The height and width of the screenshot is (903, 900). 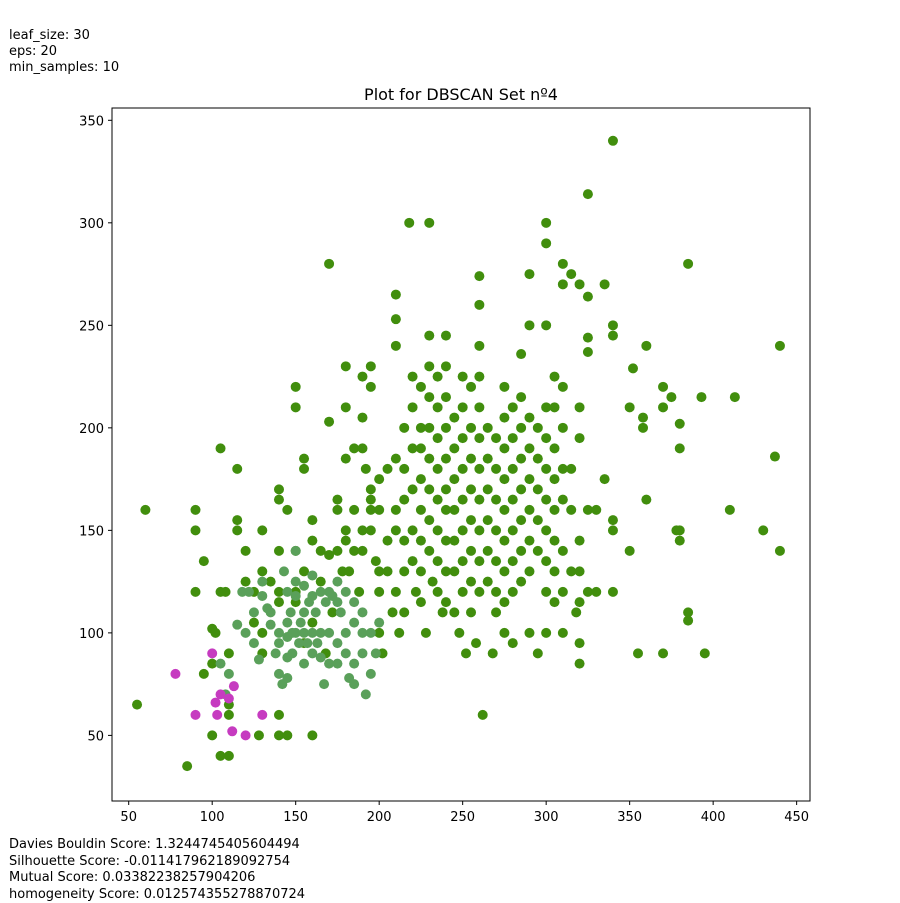 What do you see at coordinates (91, 326) in the screenshot?
I see `y-tick-label: 250` at bounding box center [91, 326].